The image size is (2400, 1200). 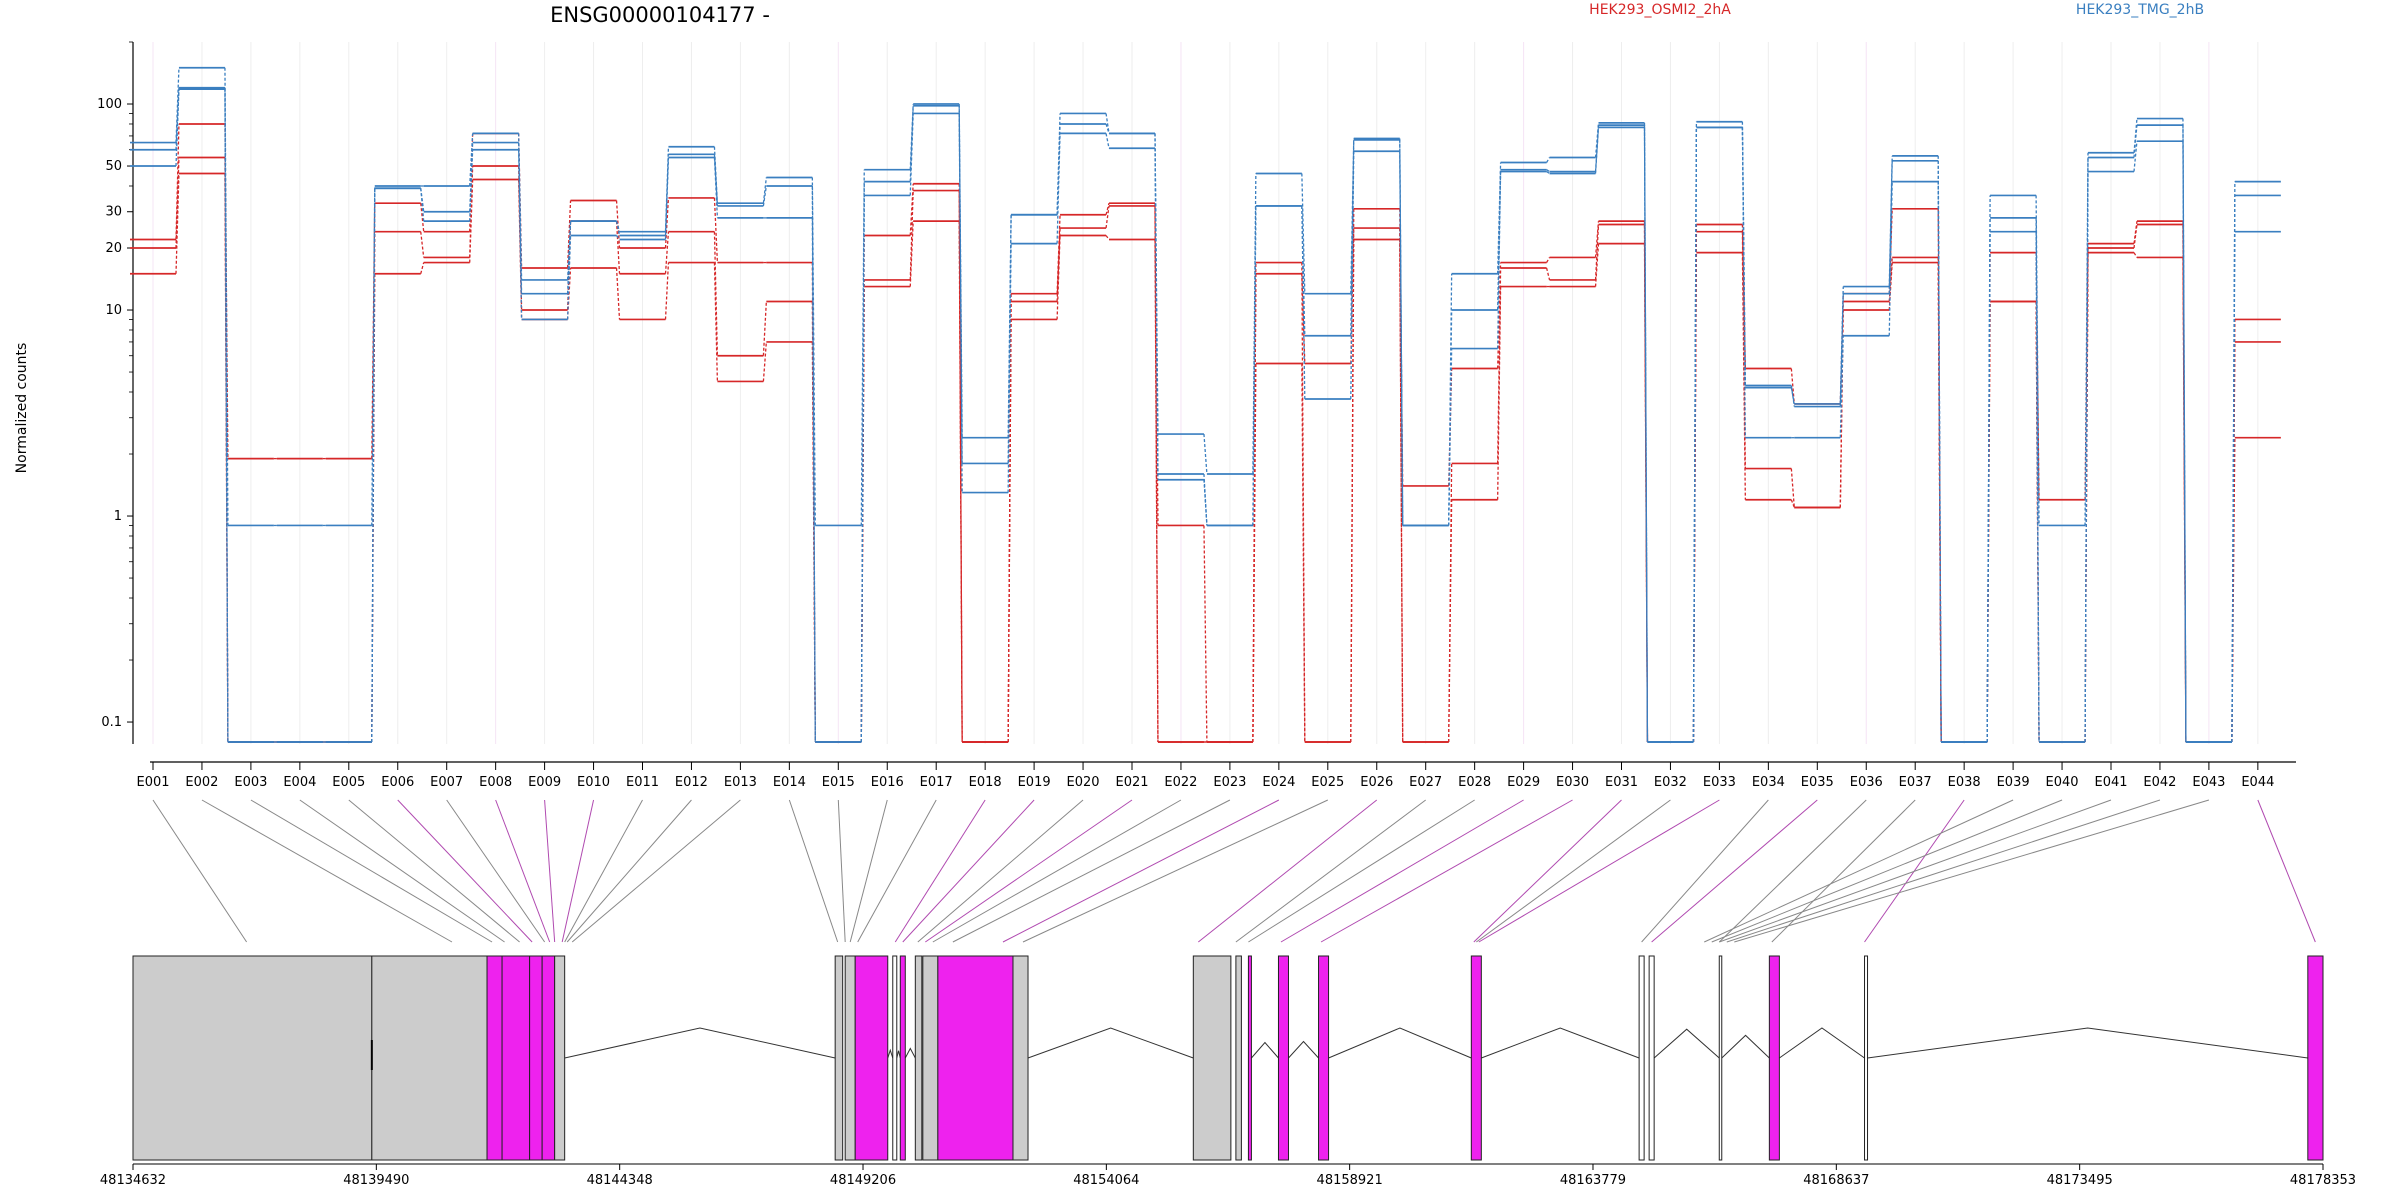 I want to click on exon-connector-e009, so click(x=550, y=871).